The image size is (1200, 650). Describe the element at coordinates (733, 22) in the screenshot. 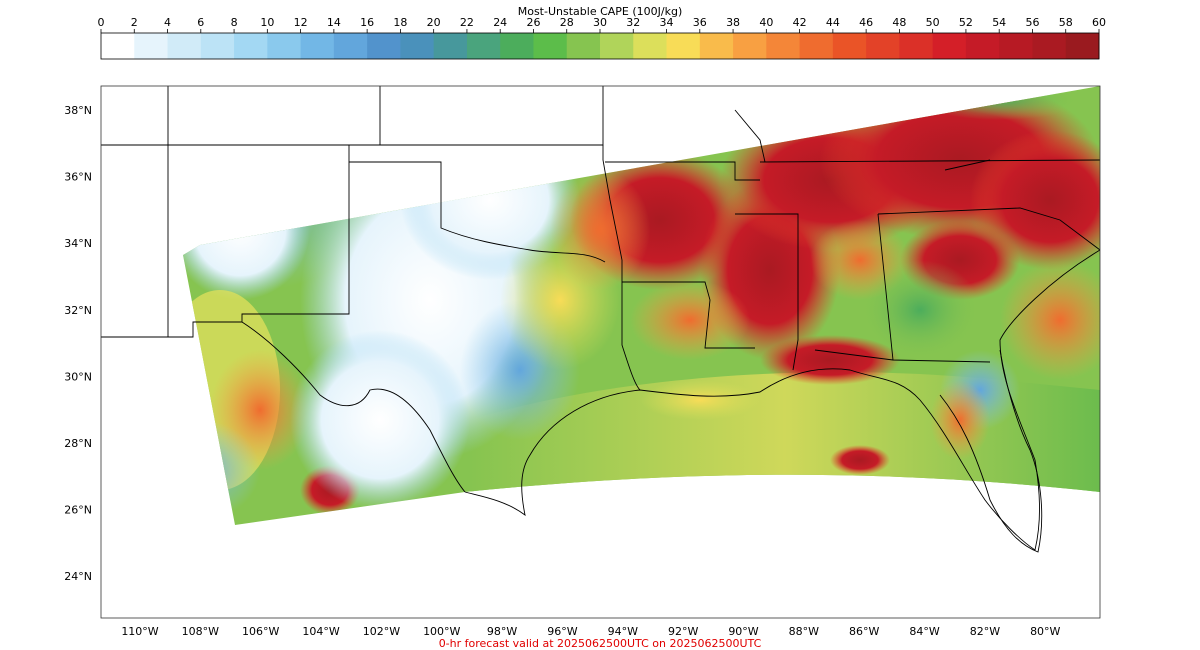

I see `colorbar-tick-label: 38` at that location.